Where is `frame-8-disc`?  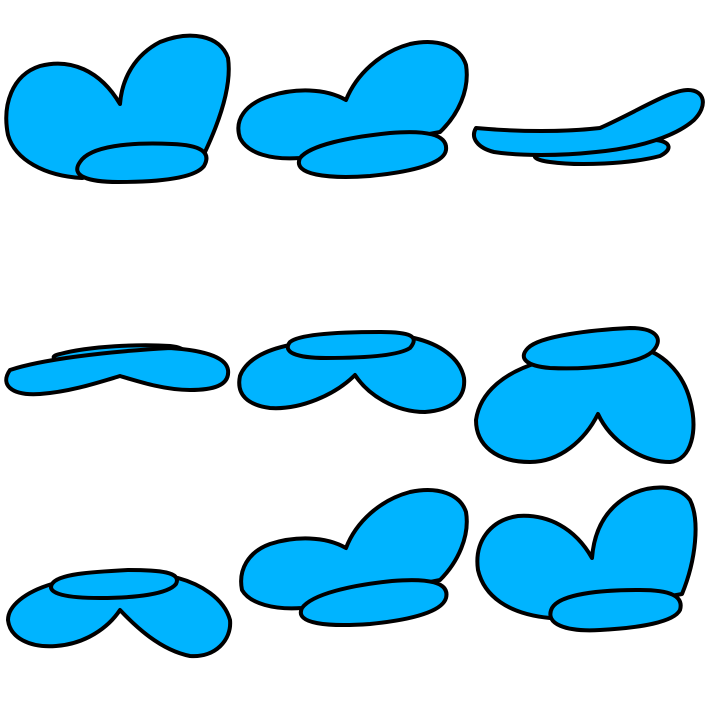
frame-8-disc is located at coordinates (373, 603).